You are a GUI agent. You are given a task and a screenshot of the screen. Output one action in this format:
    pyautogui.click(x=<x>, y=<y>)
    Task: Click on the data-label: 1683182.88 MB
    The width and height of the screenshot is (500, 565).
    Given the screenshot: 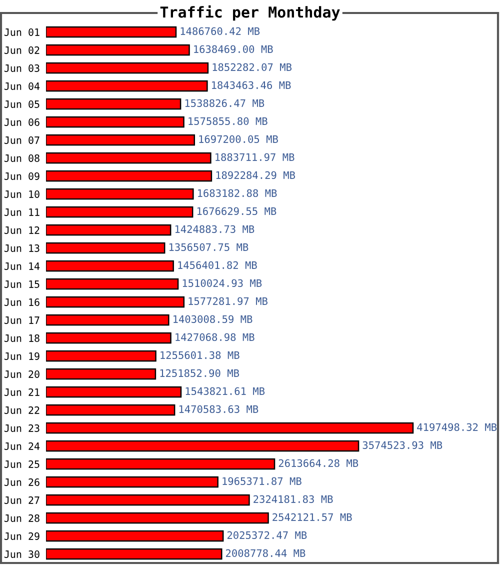 What is the action you would take?
    pyautogui.click(x=237, y=193)
    